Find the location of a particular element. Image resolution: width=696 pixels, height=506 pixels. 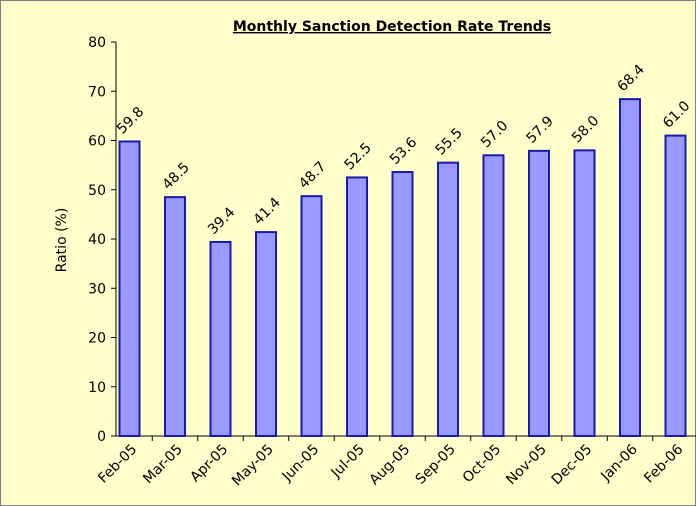

chart-title: Monthly Sanction Detection Rate Trends is located at coordinates (392, 27).